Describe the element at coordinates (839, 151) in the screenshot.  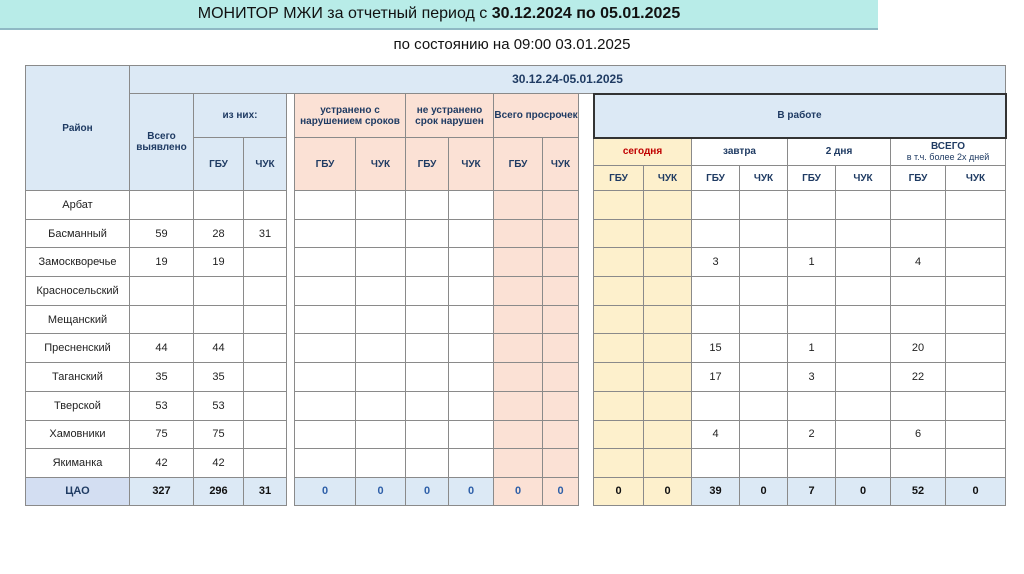
I see `header-two-days: 2 дня` at that location.